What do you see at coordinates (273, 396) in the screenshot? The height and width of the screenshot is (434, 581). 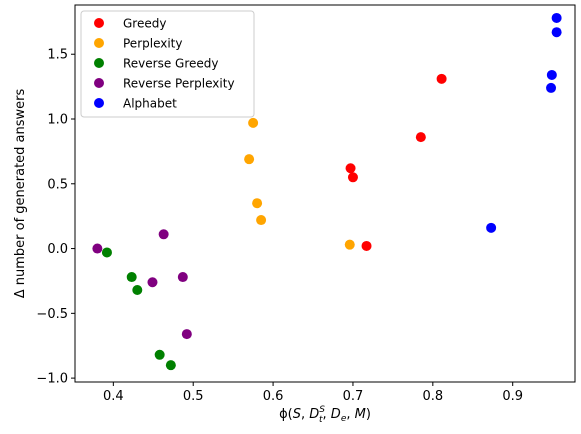 I see `x-tick-label: 0.6` at bounding box center [273, 396].